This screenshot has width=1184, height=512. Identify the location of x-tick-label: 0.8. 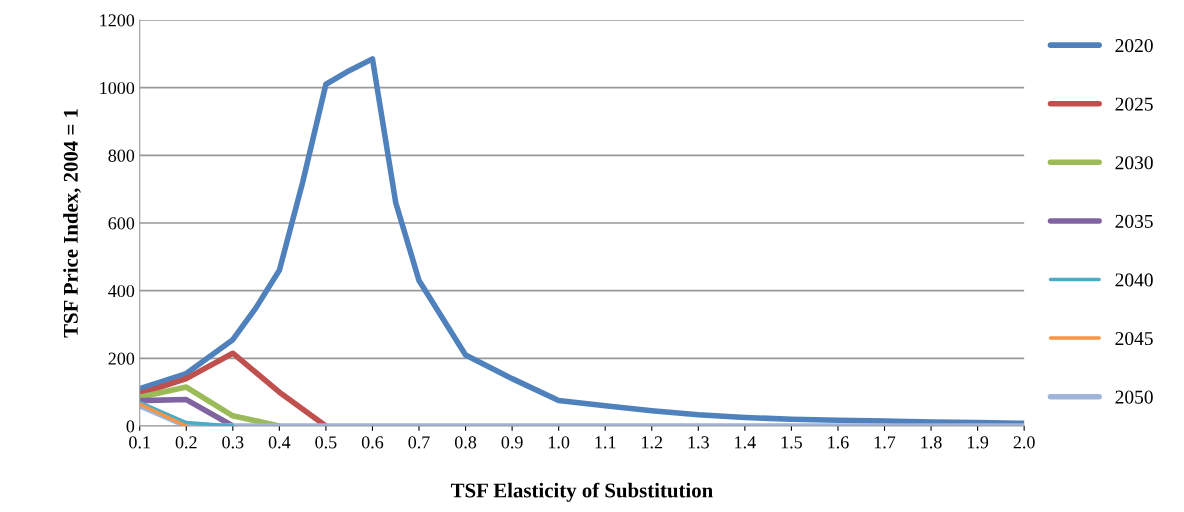
(465, 442).